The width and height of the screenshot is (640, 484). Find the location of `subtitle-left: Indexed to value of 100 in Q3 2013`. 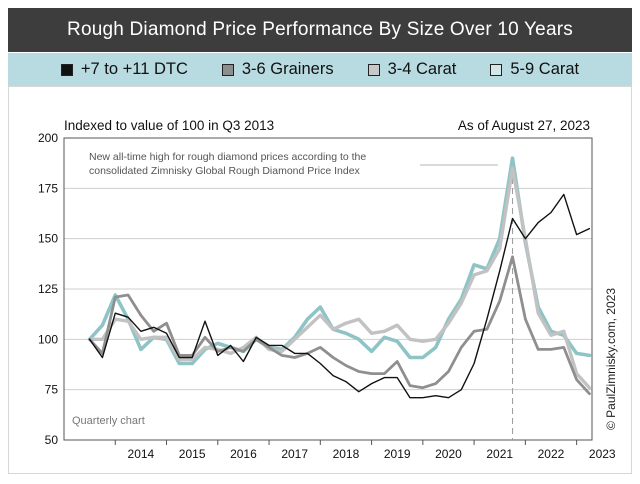

subtitle-left: Indexed to value of 100 in Q3 2013 is located at coordinates (169, 125).